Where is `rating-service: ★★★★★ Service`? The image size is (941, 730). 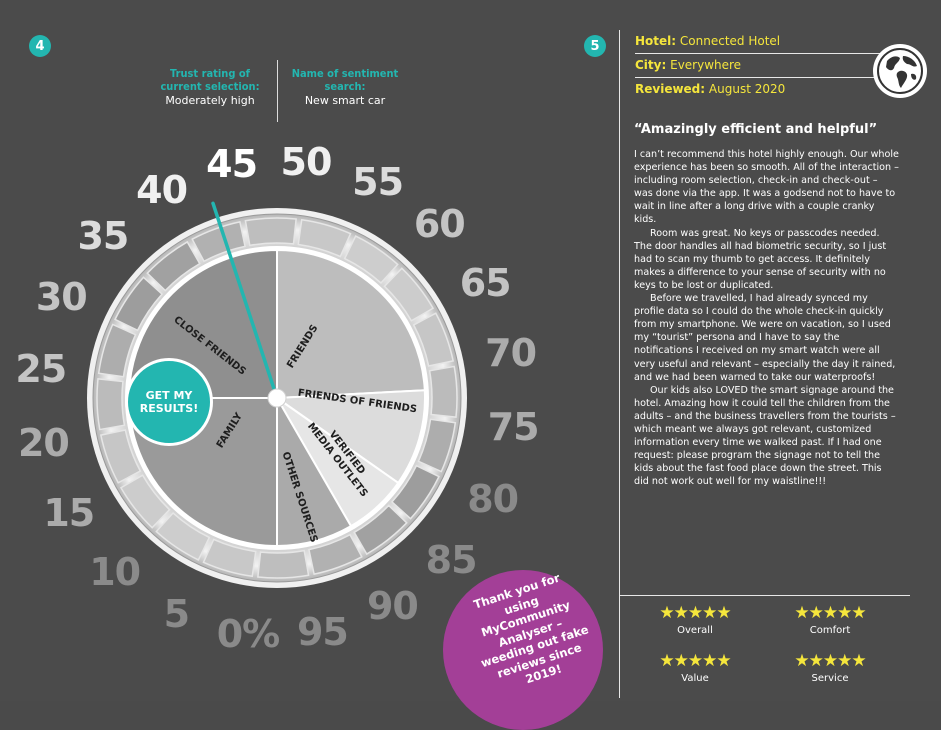 rating-service: ★★★★★ Service is located at coordinates (830, 668).